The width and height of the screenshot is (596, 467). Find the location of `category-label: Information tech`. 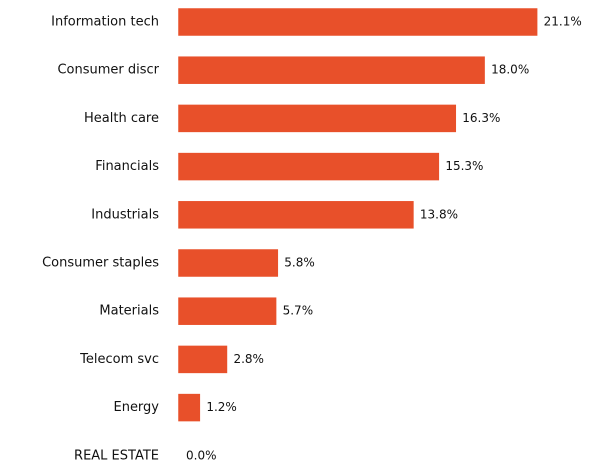

category-label: Information tech is located at coordinates (105, 22).